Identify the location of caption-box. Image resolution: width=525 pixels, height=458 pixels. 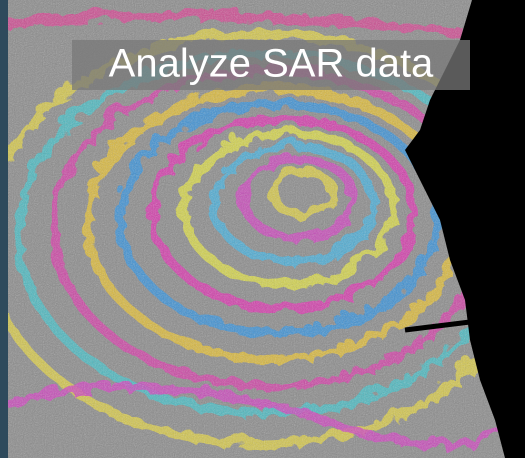
(271, 65).